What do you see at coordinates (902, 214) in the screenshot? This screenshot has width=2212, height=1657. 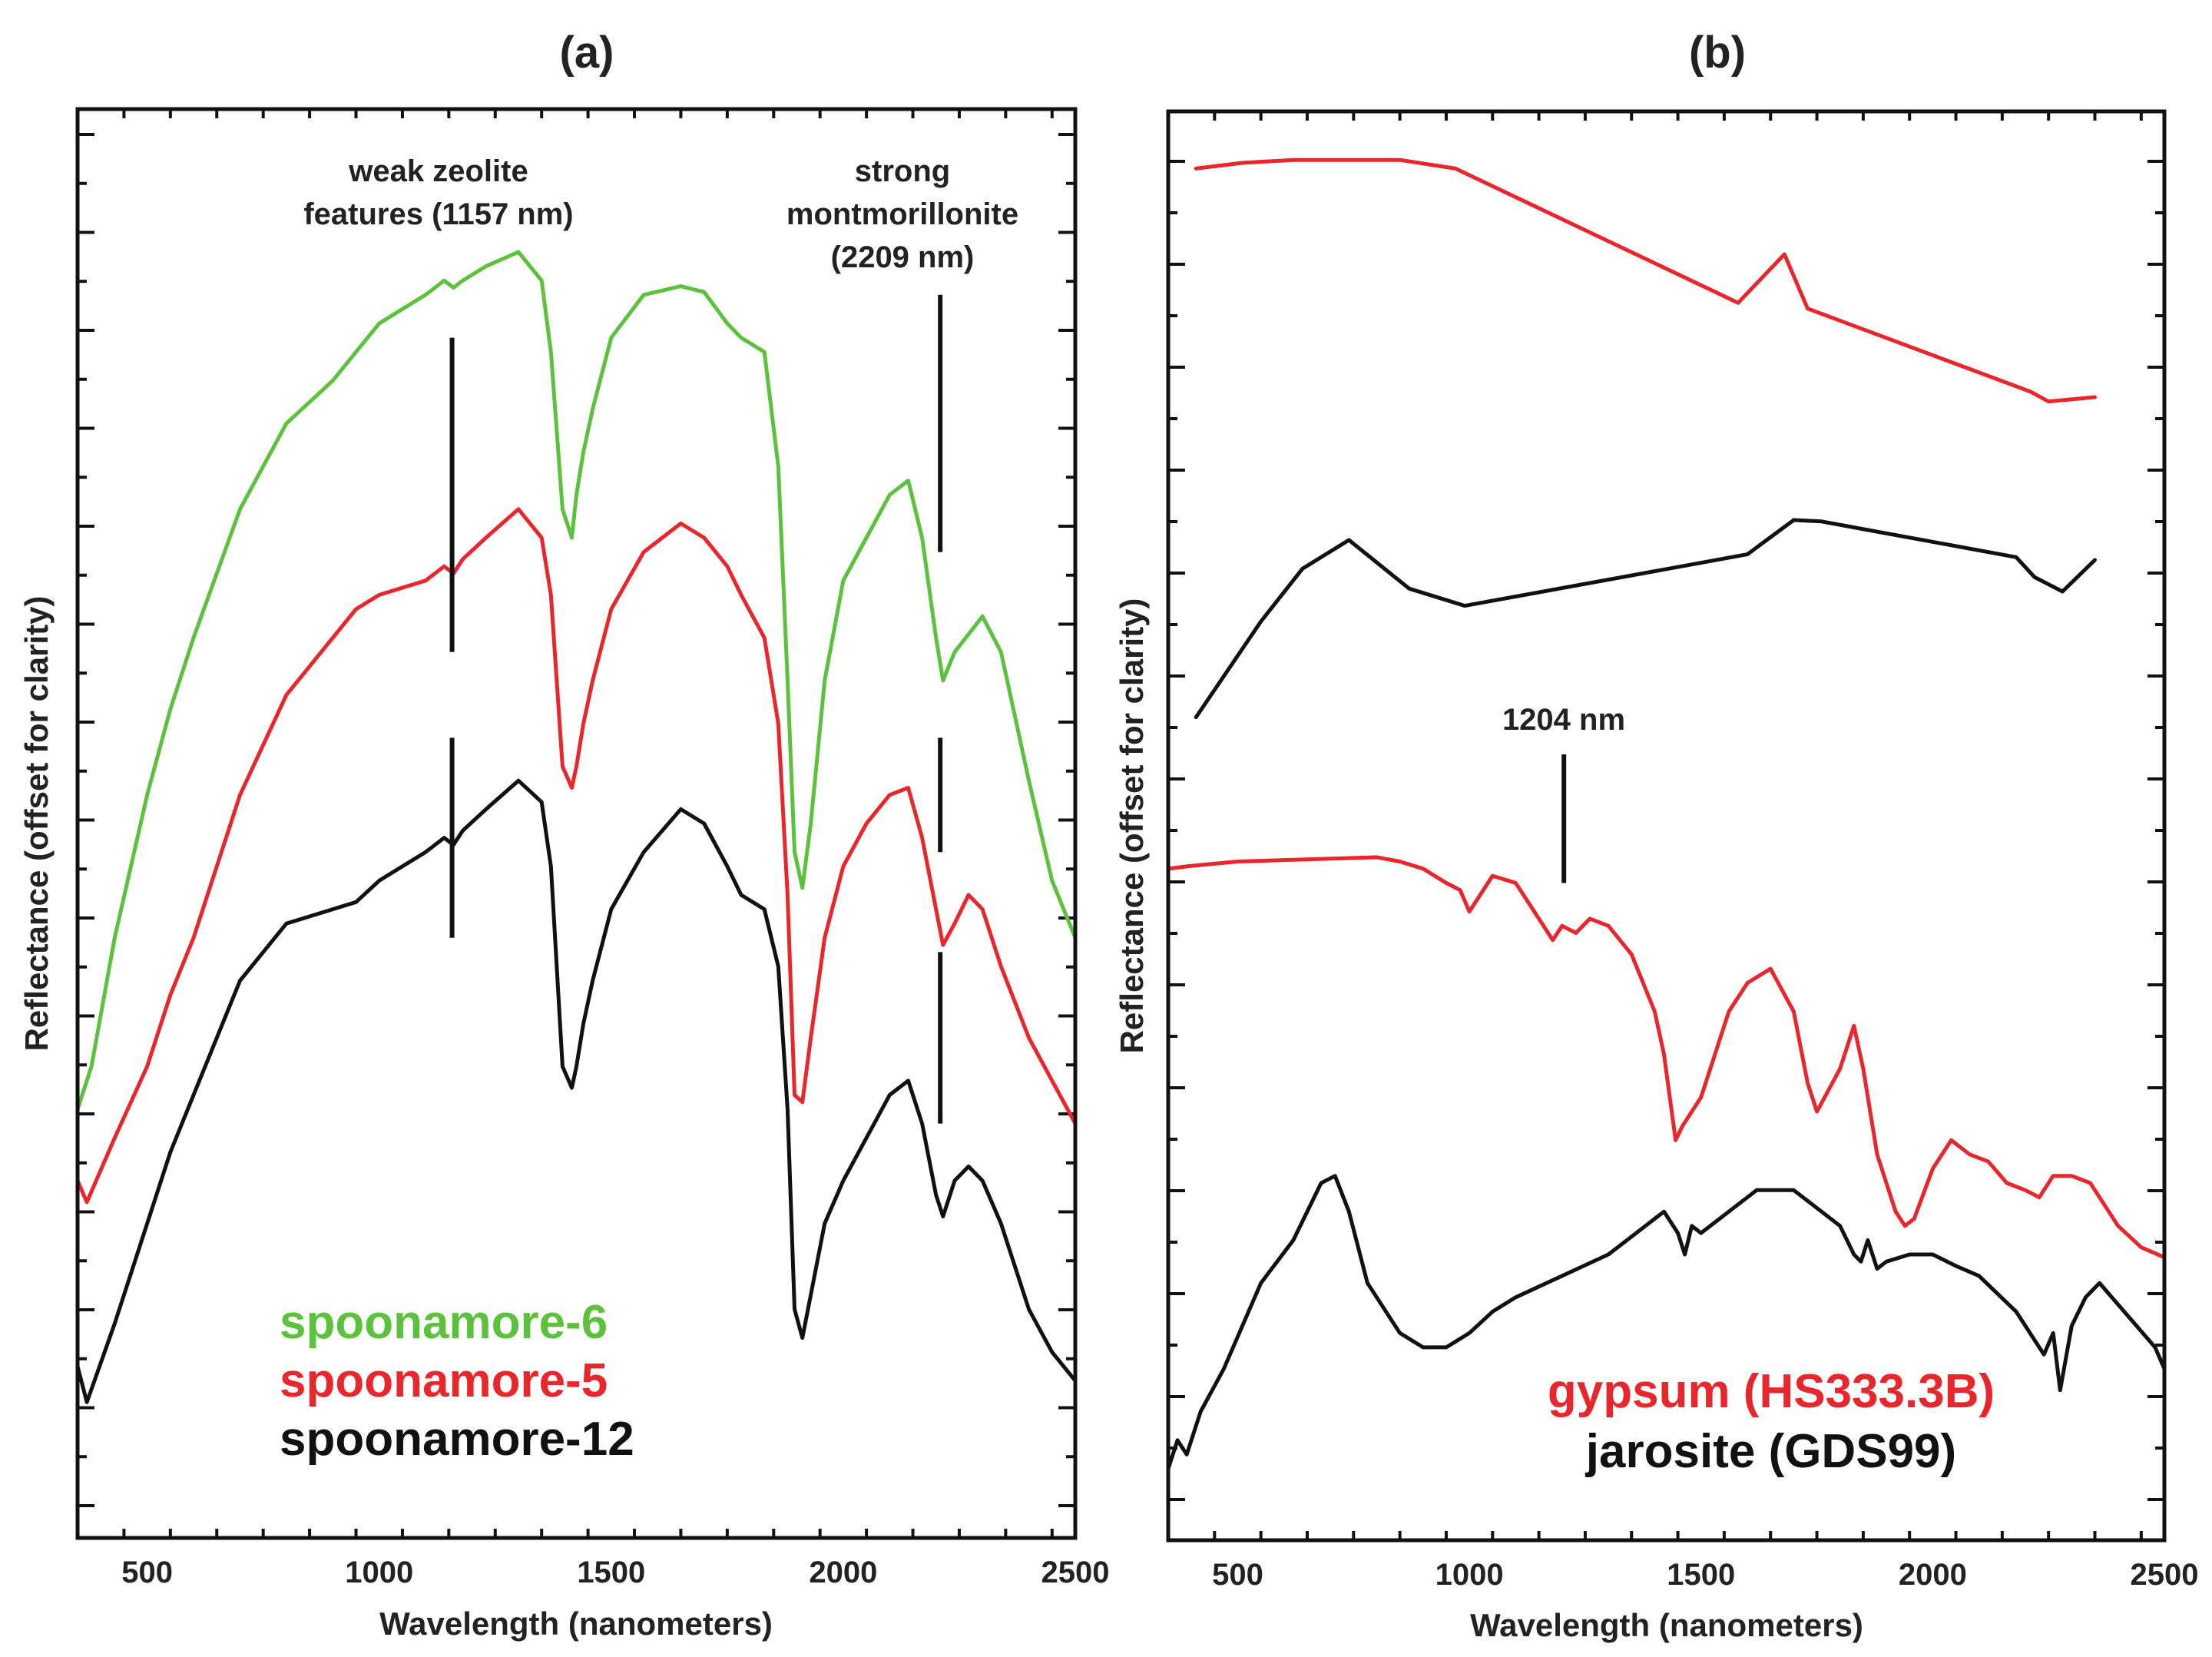 I see `annotation-montmorillonite-line-2: montmorillonite` at bounding box center [902, 214].